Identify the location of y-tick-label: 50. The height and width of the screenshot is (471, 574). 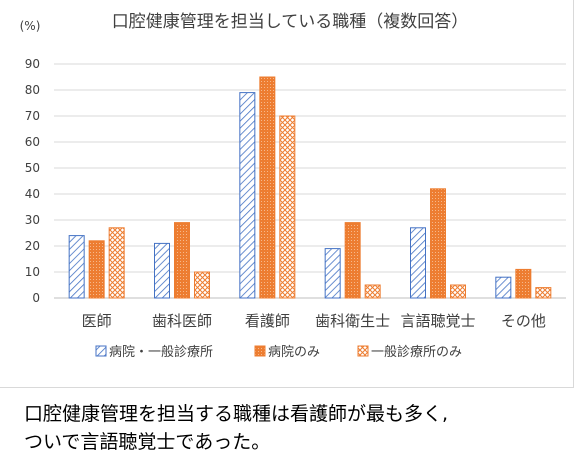
(32, 168).